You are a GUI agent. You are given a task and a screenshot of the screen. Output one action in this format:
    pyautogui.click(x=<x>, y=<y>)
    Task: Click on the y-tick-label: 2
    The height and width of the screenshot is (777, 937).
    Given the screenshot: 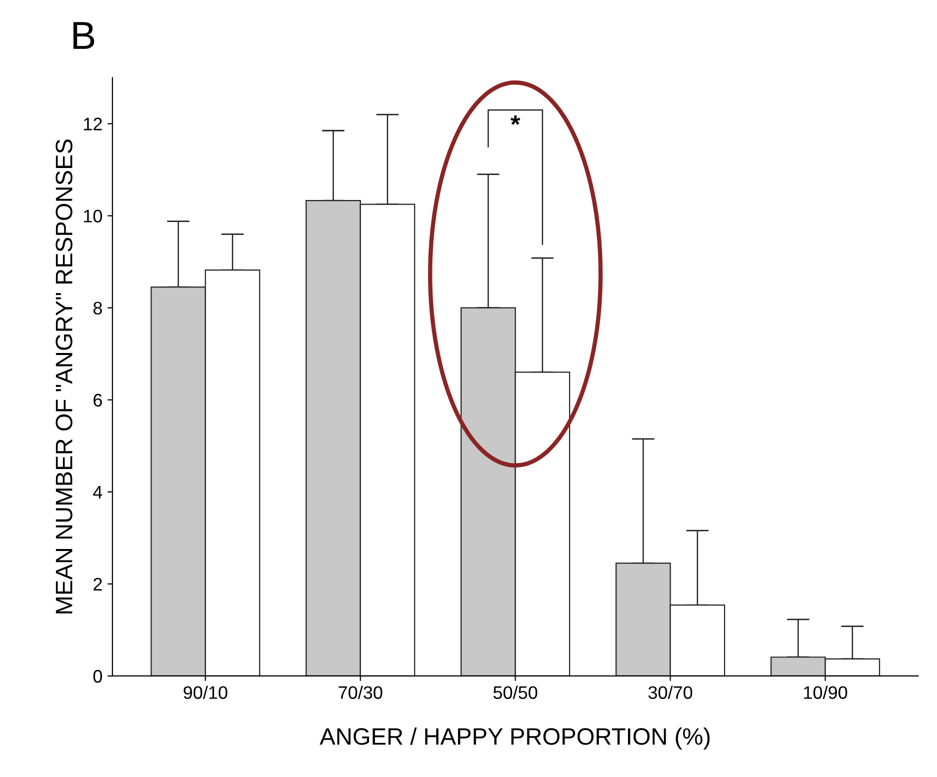 What is the action you would take?
    pyautogui.click(x=98, y=584)
    